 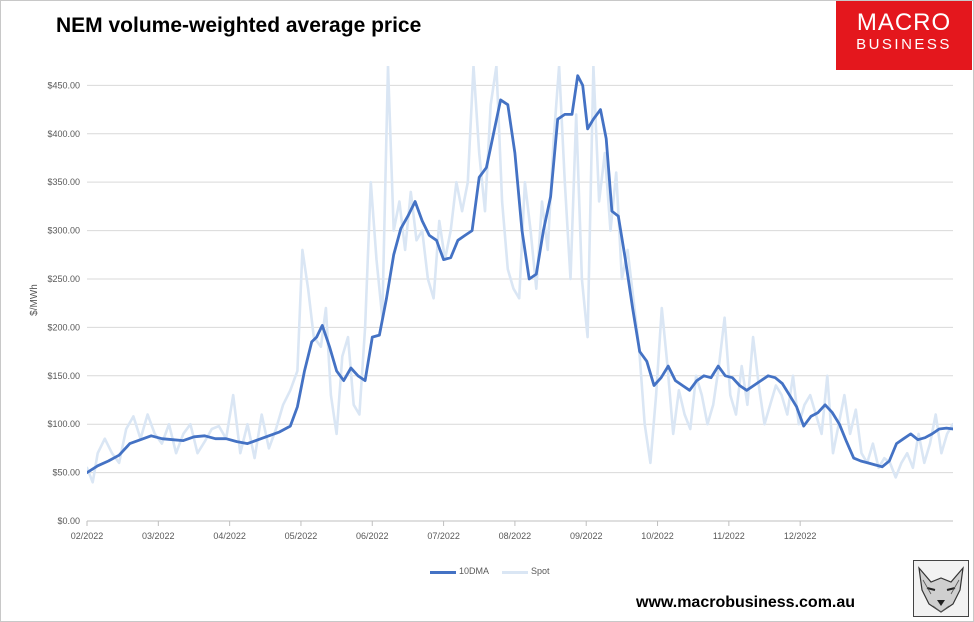 I want to click on legend-label-spot: Spot, so click(x=540, y=571).